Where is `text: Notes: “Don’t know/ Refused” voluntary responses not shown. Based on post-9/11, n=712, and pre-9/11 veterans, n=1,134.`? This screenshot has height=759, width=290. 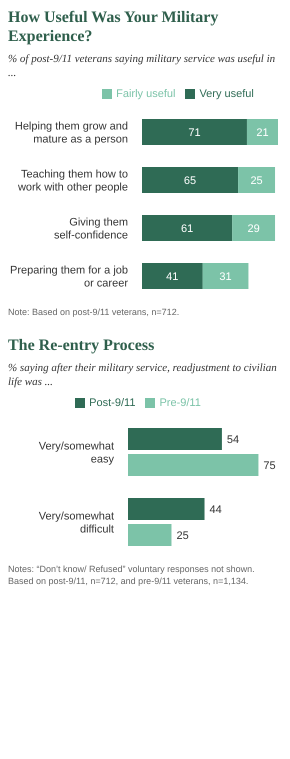
text: Notes: “Don’t know/ Refused” voluntary responses not shown. Based on post-9/11, n=712, and pre-9/11 veterans, n=1,134. is located at coordinates (132, 575).